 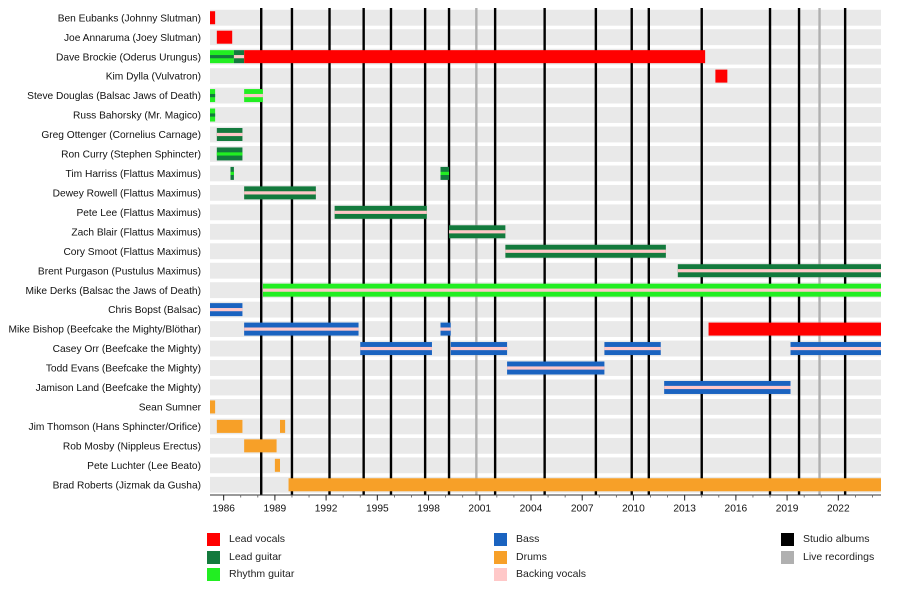 What do you see at coordinates (582, 509) in the screenshot?
I see `x-tick-label: 2007` at bounding box center [582, 509].